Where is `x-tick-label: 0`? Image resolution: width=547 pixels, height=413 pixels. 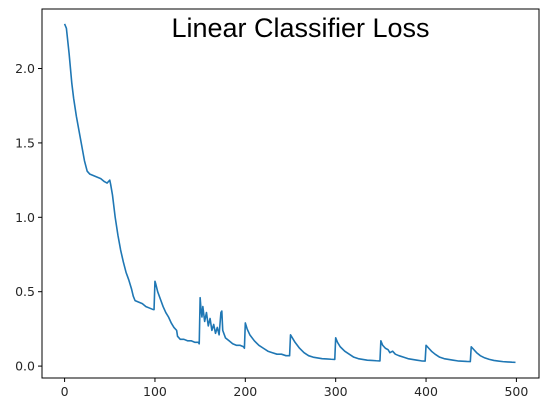 x-tick-label: 0 is located at coordinates (65, 391).